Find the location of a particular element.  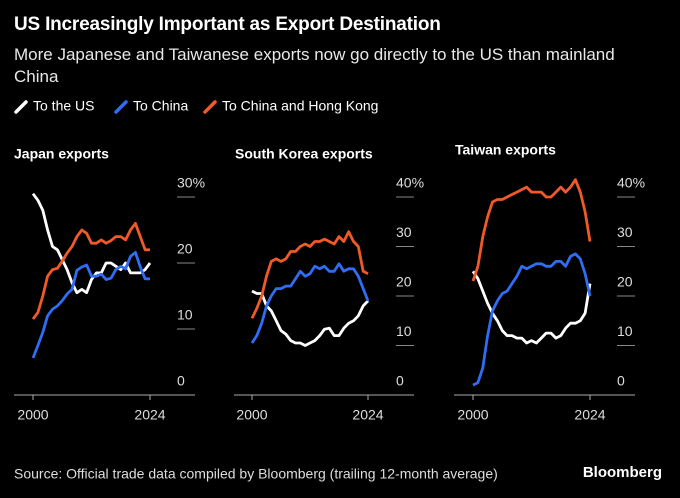

panel-title: South Korea exports is located at coordinates (304, 154).